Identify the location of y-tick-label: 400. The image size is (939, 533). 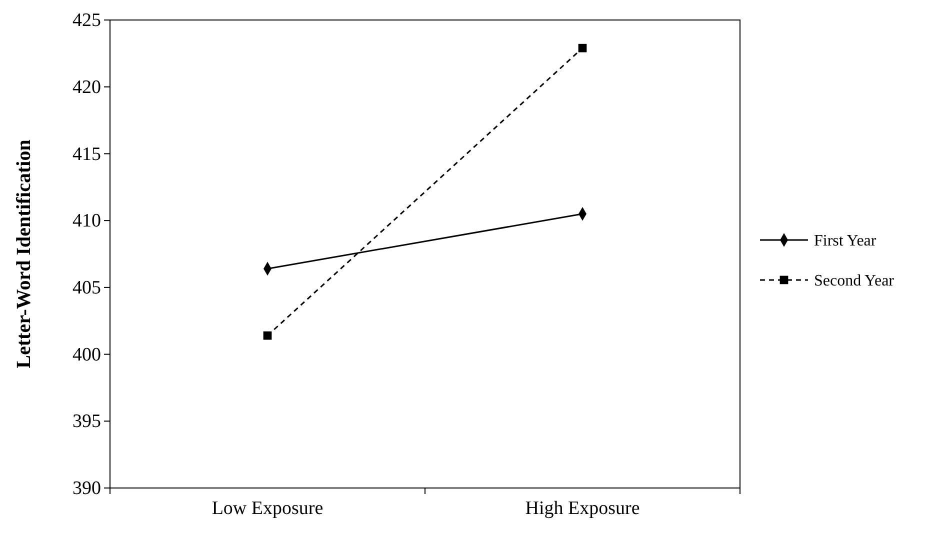
(86, 355).